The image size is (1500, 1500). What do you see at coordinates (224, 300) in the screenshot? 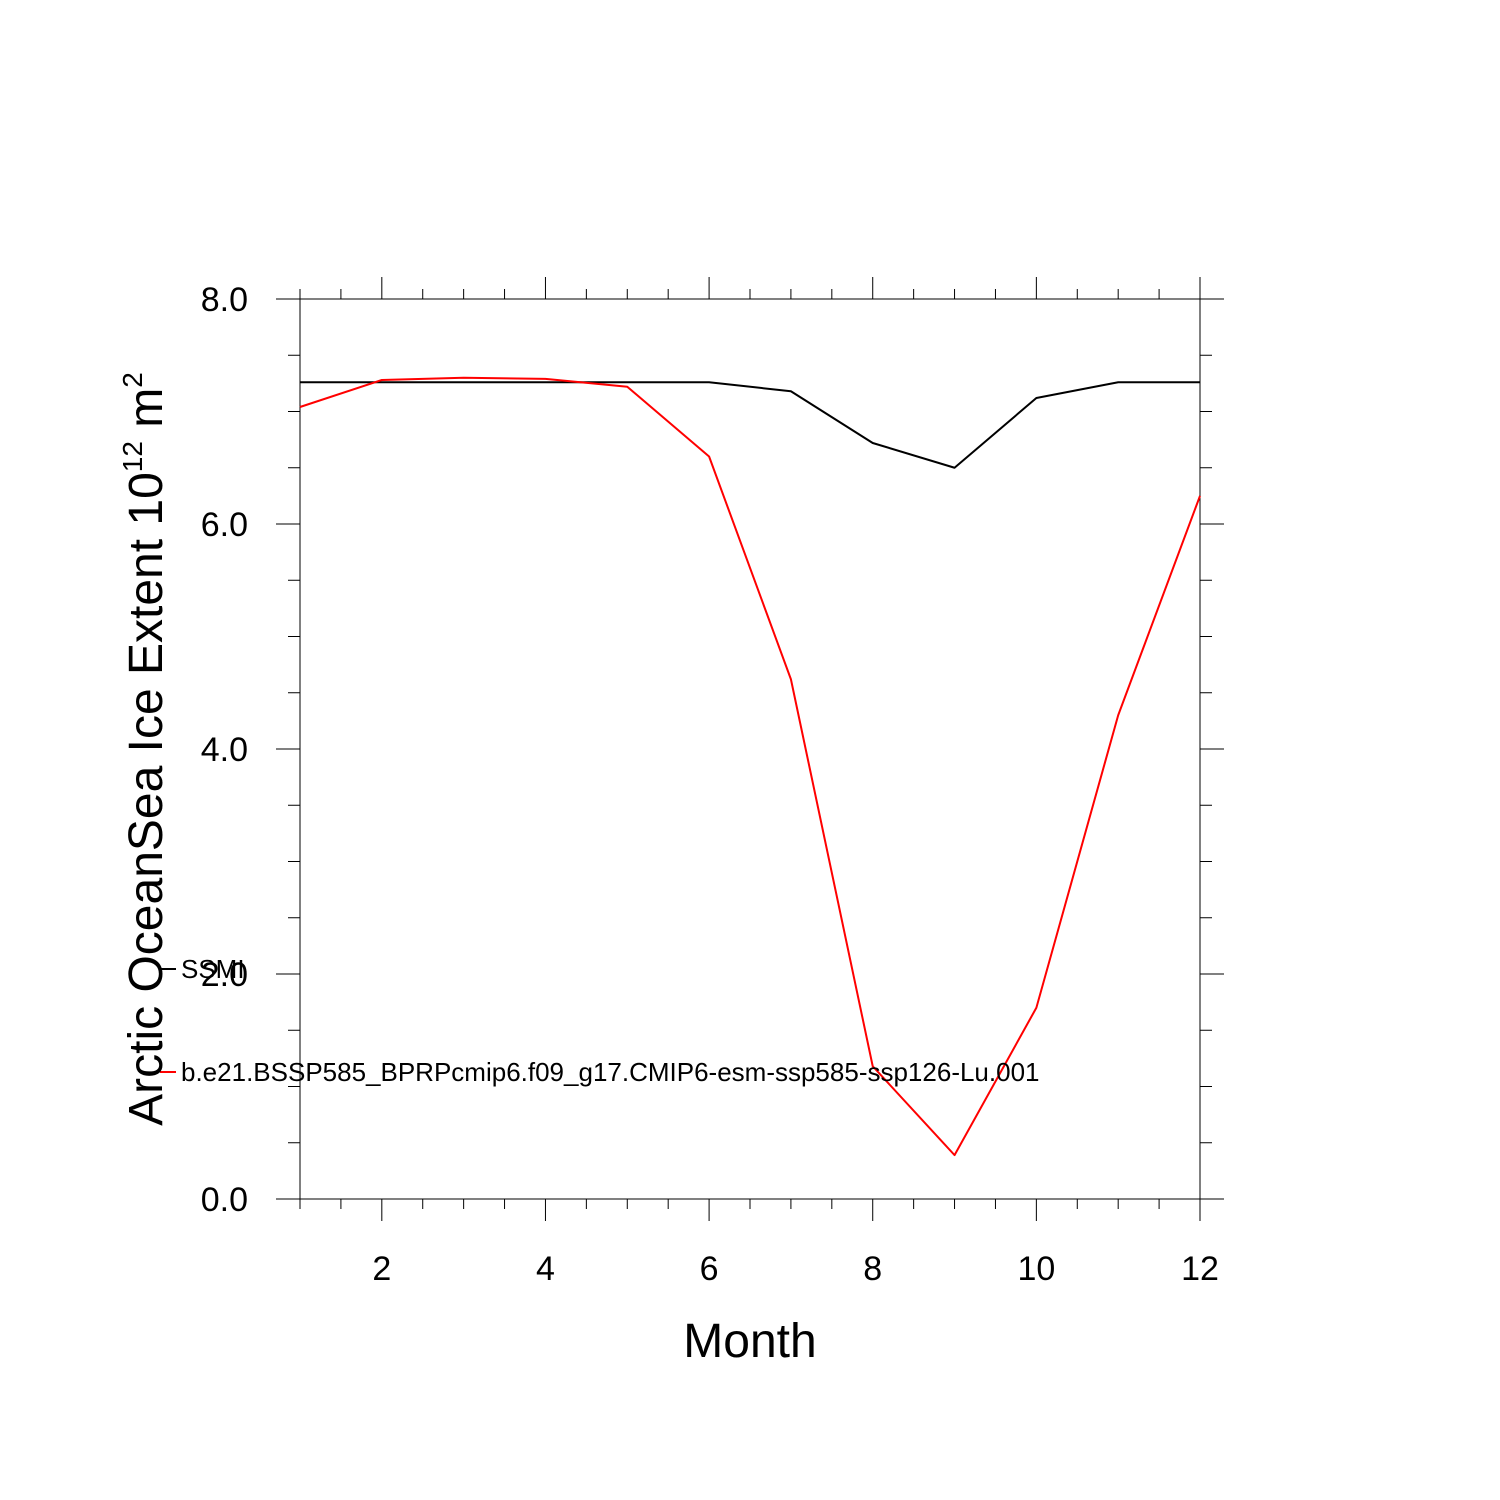
I see `y-tick-label: 8.0` at bounding box center [224, 300].